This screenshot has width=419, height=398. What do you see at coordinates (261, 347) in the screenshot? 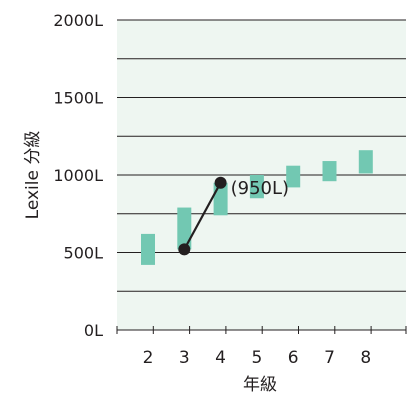
I see `x-axis: 2 3 4 5 6 7 8` at bounding box center [261, 347].